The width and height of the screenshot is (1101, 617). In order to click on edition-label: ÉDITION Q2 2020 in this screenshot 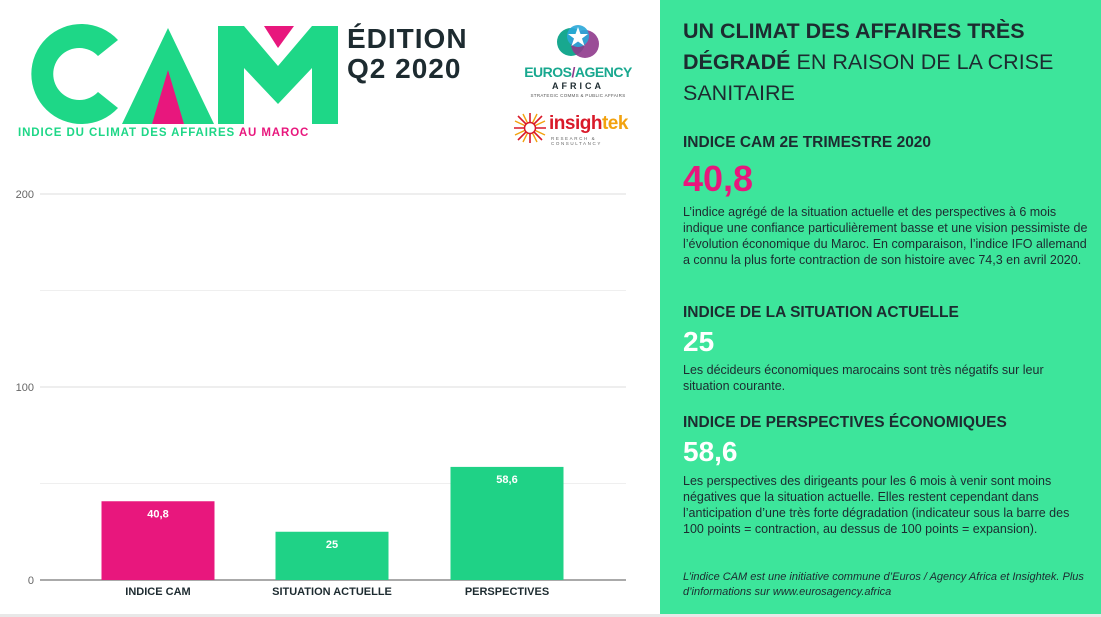, I will do `click(407, 54)`.